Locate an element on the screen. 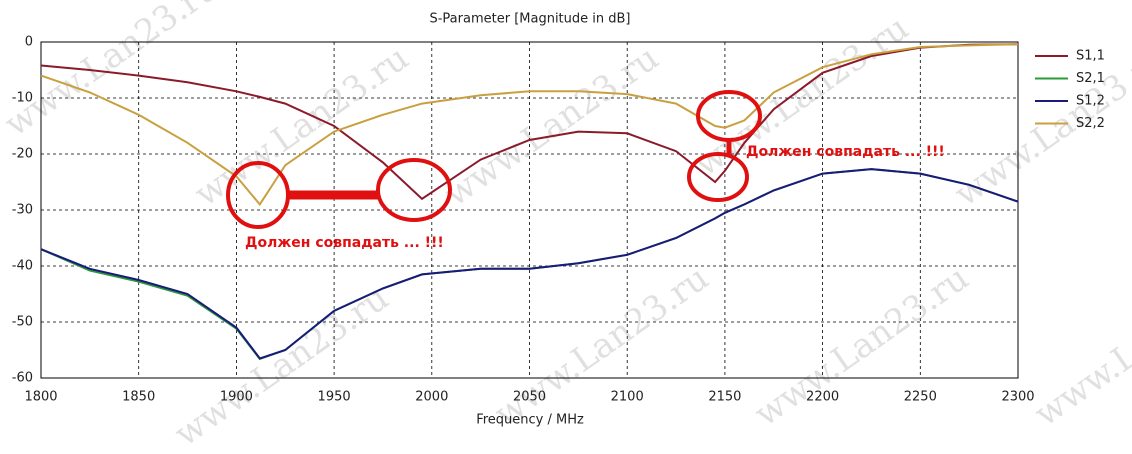 The height and width of the screenshot is (454, 1132). x-tick-label: 2250 is located at coordinates (920, 397).